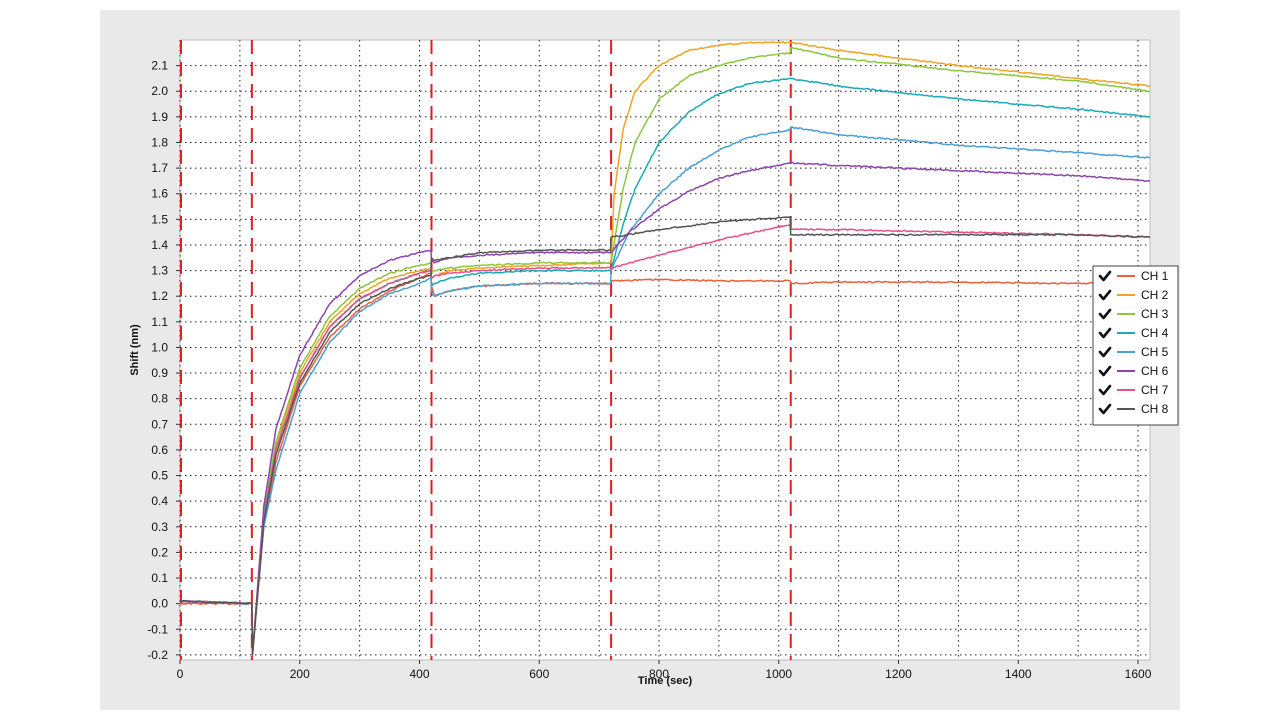 This screenshot has width=1280, height=720. Describe the element at coordinates (898, 674) in the screenshot. I see `x-tick-label: 1200` at that location.